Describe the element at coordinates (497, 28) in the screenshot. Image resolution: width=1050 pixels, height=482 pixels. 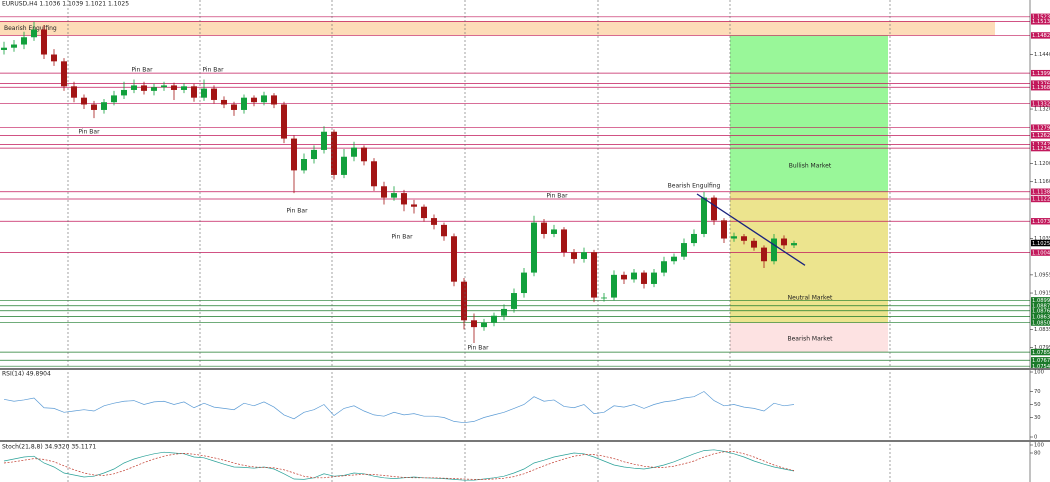
I see `band` at that location.